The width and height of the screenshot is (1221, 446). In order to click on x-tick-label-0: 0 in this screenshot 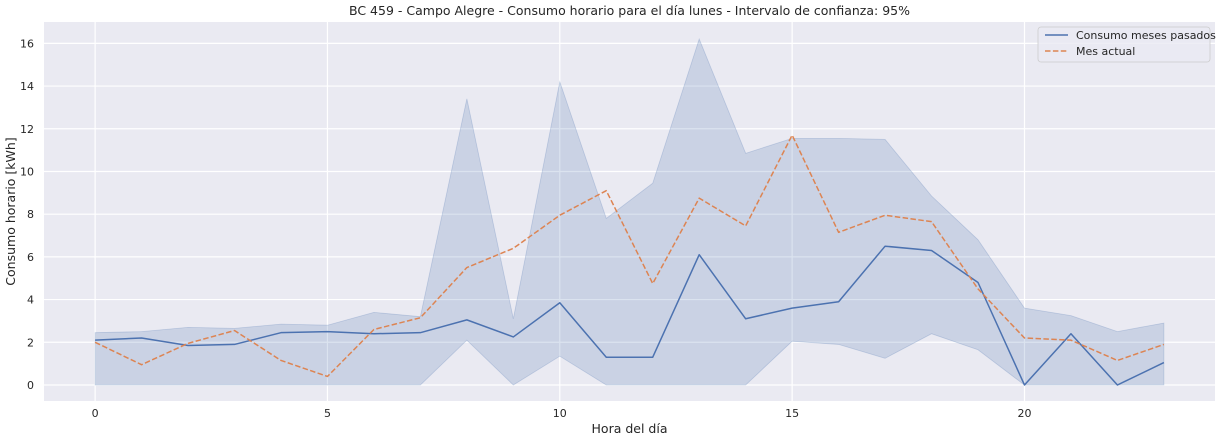, I will do `click(95, 413)`.